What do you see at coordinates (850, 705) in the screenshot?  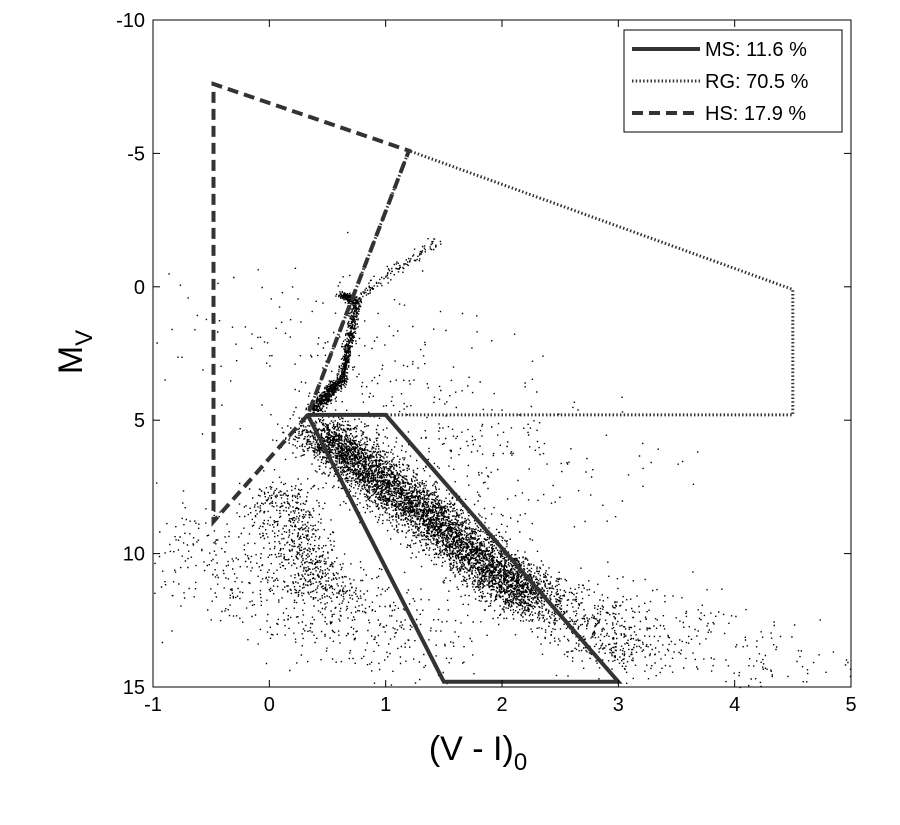 I see `x-tick-label: 5` at bounding box center [850, 705].